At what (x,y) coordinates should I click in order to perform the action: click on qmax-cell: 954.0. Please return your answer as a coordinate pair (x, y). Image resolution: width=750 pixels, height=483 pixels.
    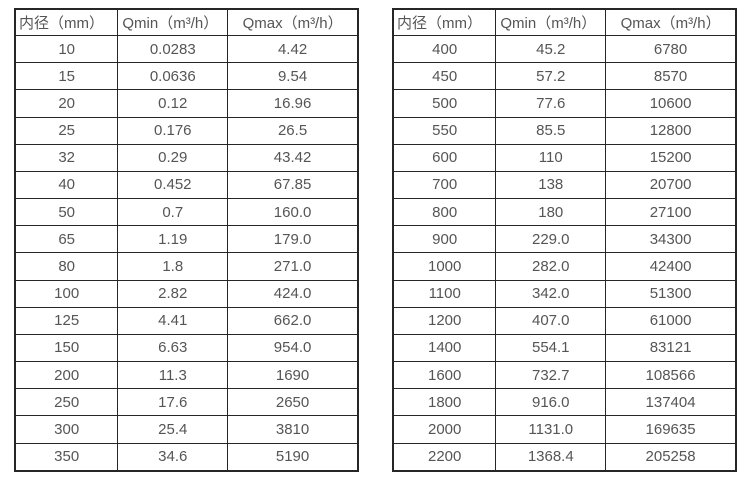
    Looking at the image, I should click on (293, 348).